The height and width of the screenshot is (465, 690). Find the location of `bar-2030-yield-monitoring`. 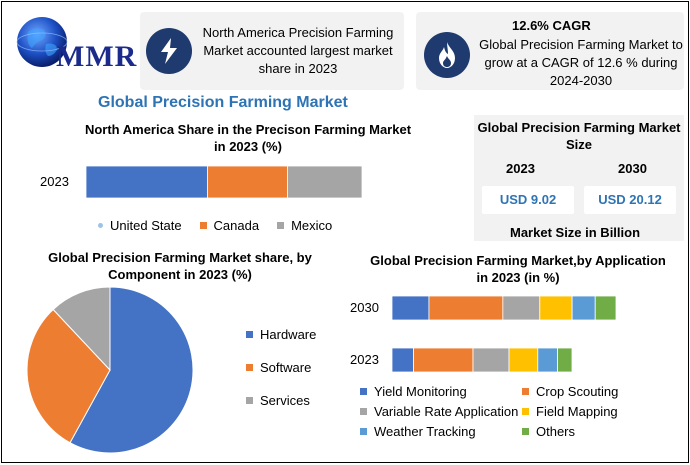

bar-2030-yield-monitoring is located at coordinates (410, 308).